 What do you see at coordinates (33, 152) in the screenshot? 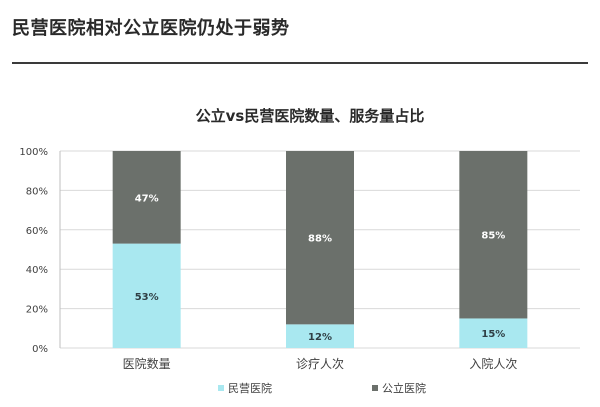
I see `y-tick-label: 100%` at bounding box center [33, 152].